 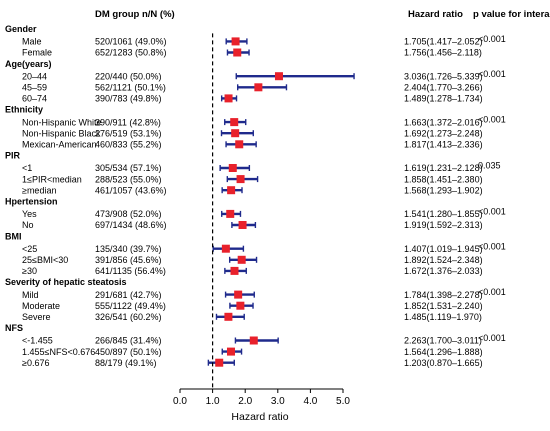 I want to click on x-tick-label: 0.0, so click(x=180, y=401).